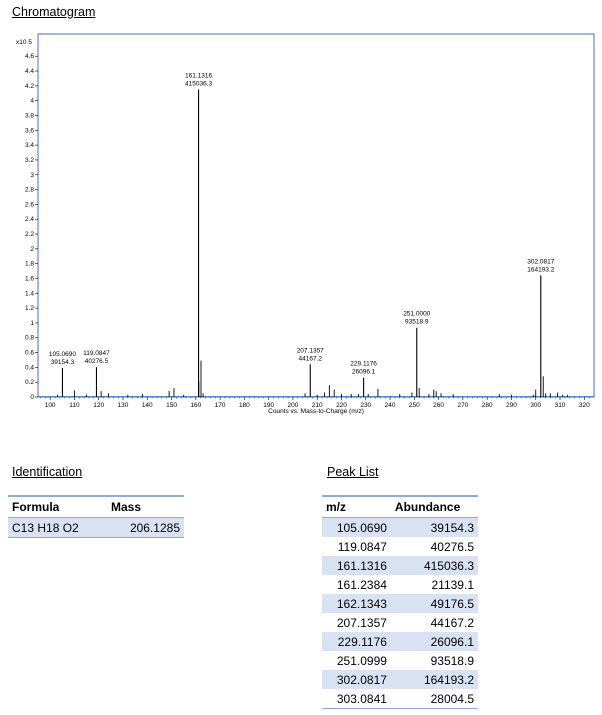  Describe the element at coordinates (198, 84) in the screenshot. I see `peak-abundance-label: 415036.3` at that location.